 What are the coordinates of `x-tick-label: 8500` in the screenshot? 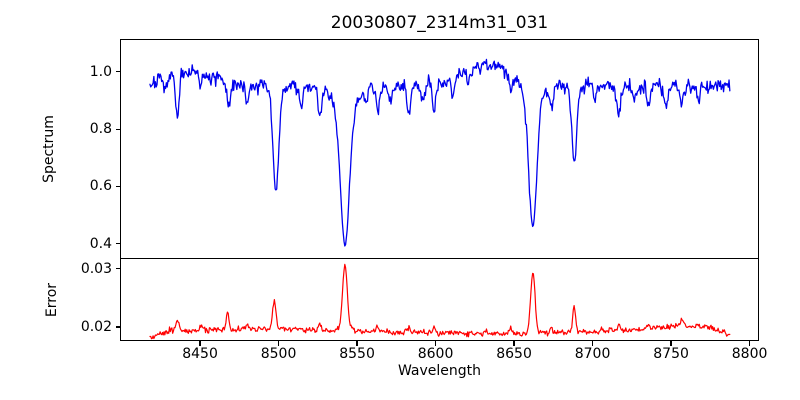 It's located at (278, 354).